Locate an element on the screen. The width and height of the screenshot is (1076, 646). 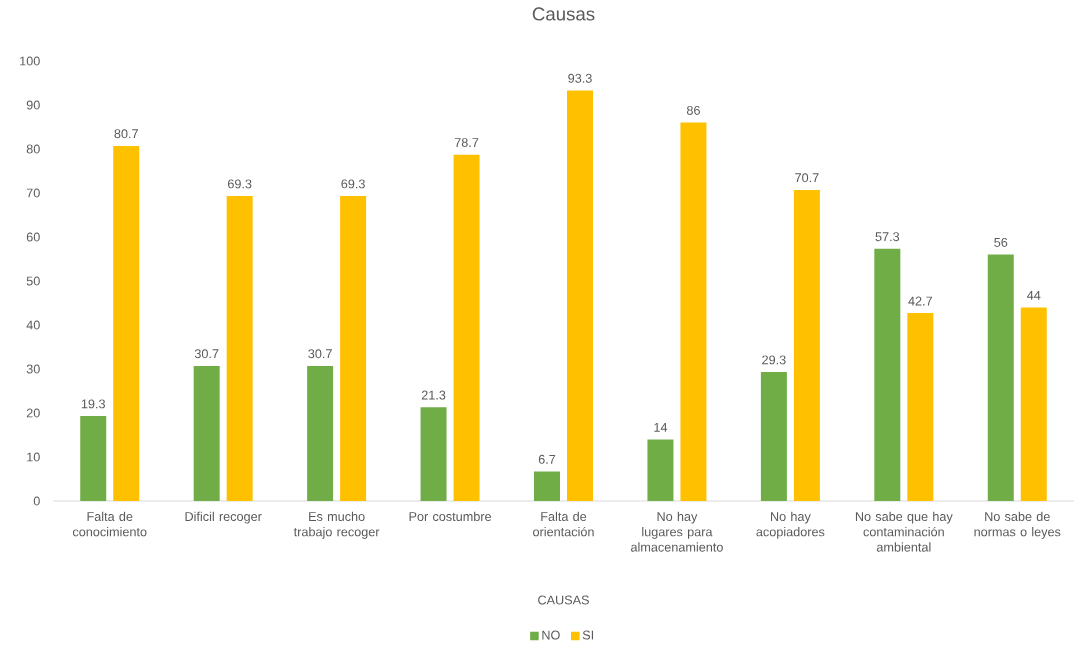
x-tick-label: No sabe de normas o leyes is located at coordinates (1017, 525).